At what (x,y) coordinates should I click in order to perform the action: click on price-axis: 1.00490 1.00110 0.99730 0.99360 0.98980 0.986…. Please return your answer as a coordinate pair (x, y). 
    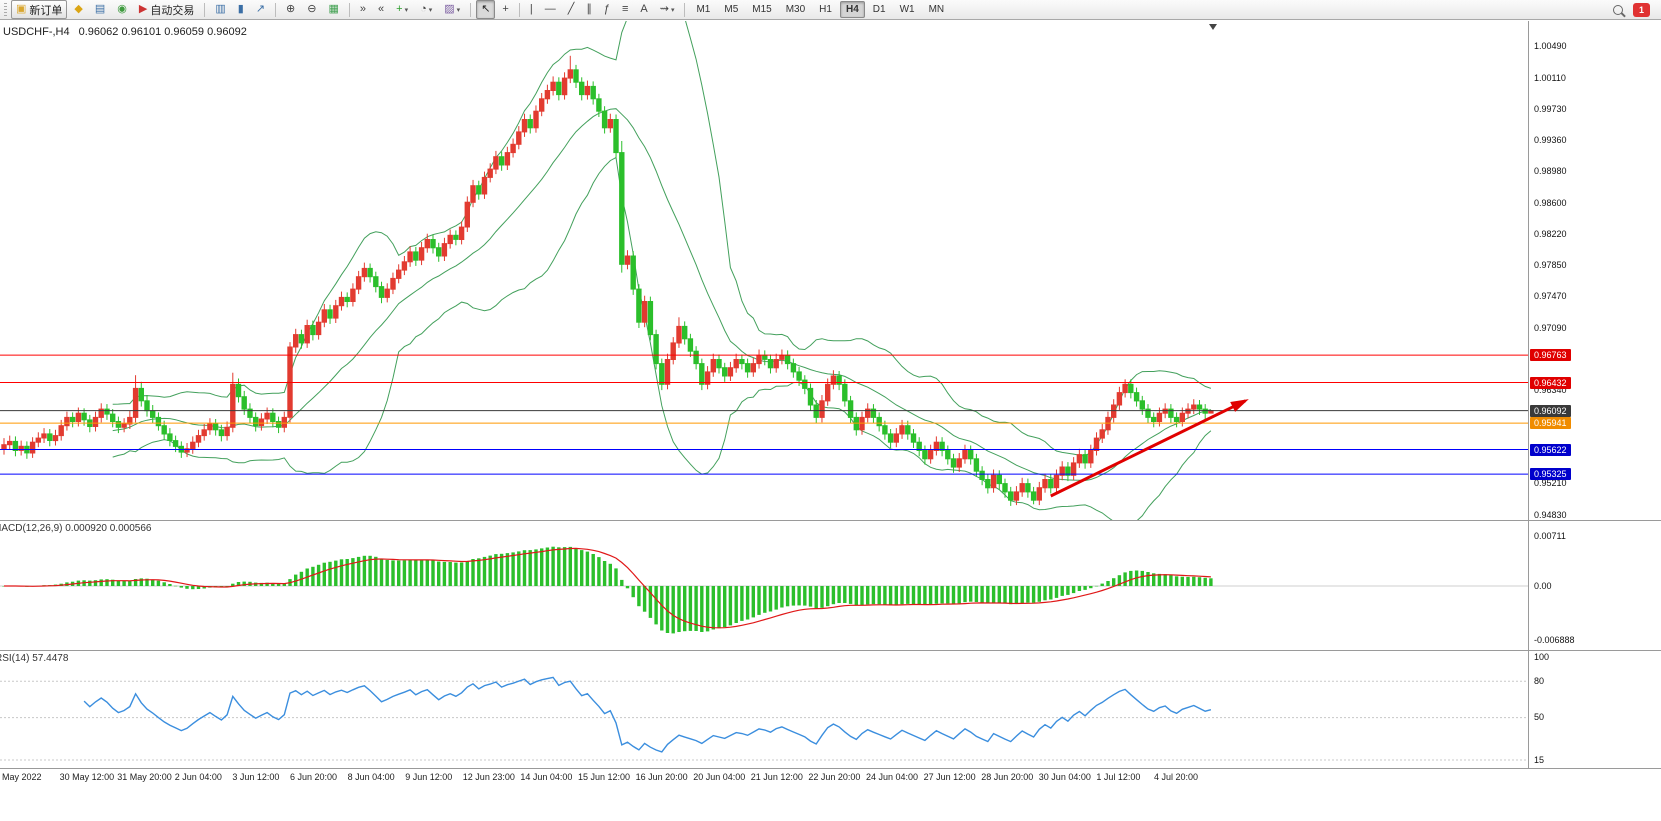
    Looking at the image, I should click on (1594, 395).